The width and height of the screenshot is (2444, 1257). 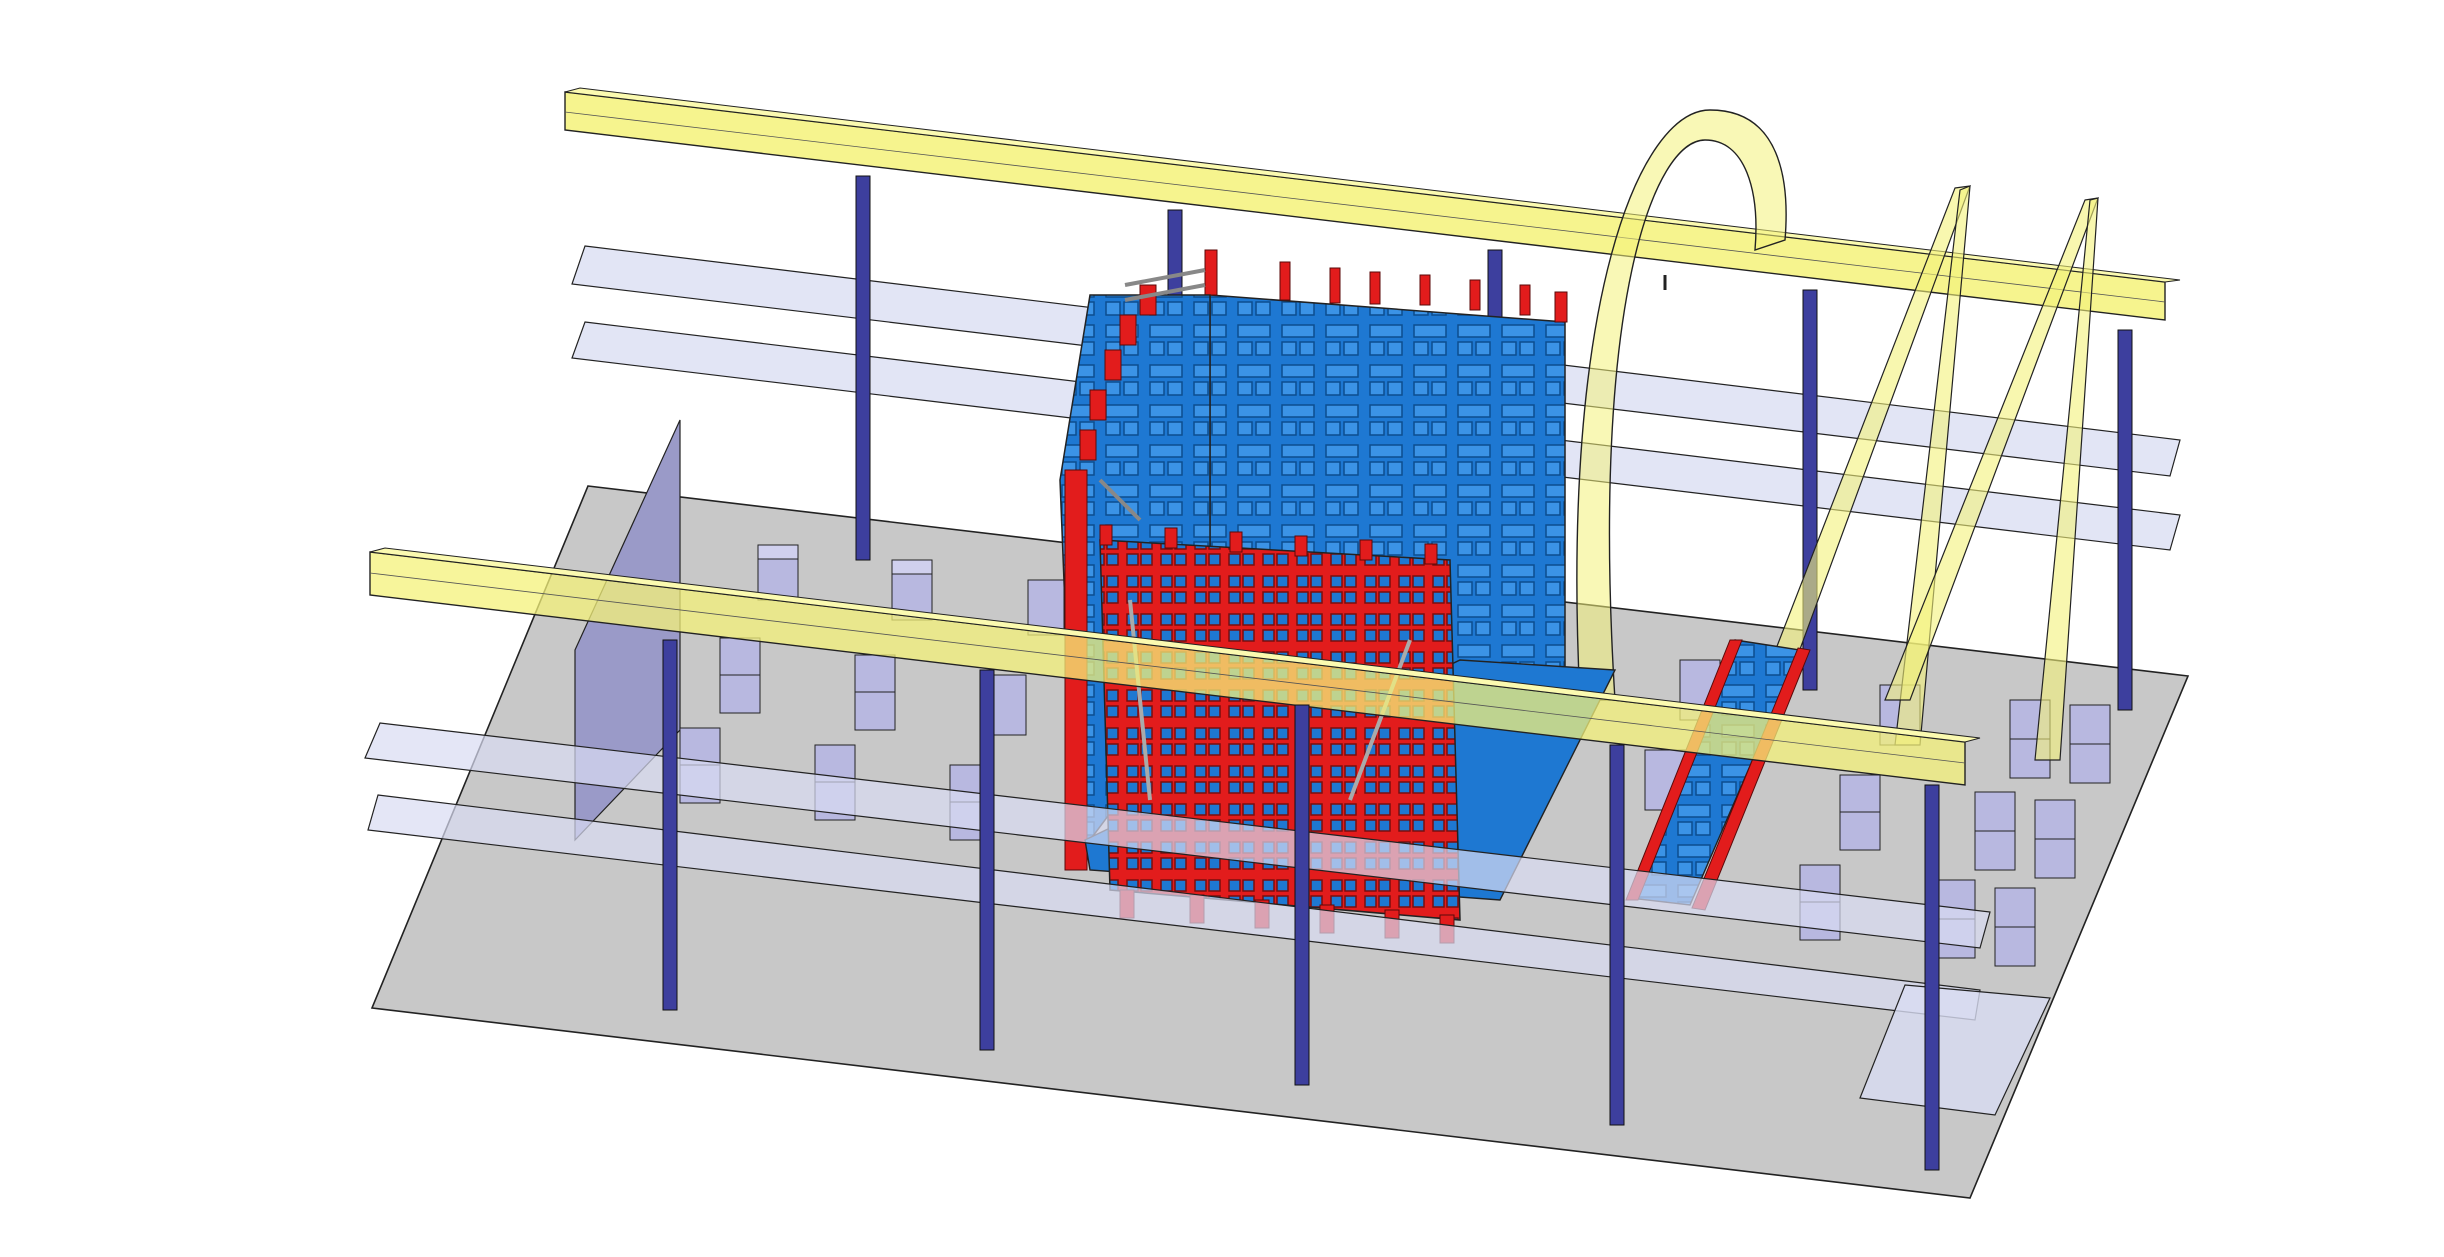 I want to click on front-yellow-beam, so click(x=1175, y=666).